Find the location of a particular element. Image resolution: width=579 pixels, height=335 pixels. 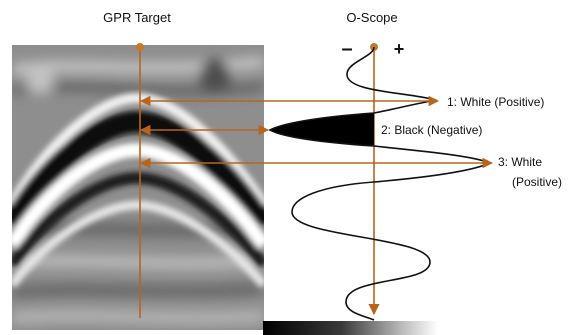

negative-lobe-fill is located at coordinates (322, 129).